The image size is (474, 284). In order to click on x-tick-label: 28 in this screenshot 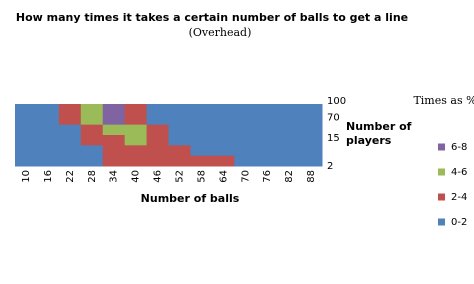, I will do `click(92, 176)`.